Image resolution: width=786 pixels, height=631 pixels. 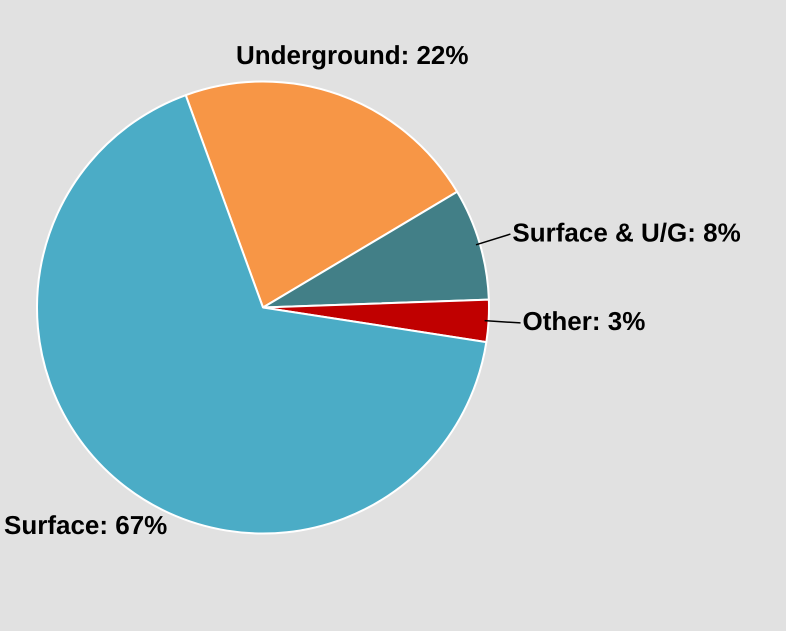 What do you see at coordinates (86, 525) in the screenshot?
I see `slice-label: Surface: 67%` at bounding box center [86, 525].